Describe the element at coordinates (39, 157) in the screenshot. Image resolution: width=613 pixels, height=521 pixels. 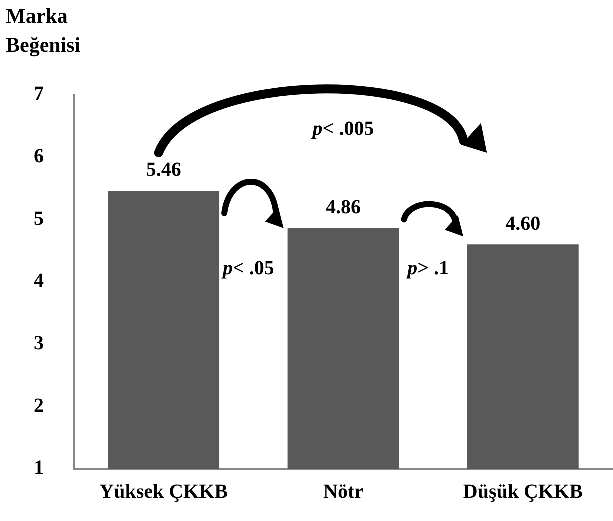
I see `y-tick-label: 6` at that location.